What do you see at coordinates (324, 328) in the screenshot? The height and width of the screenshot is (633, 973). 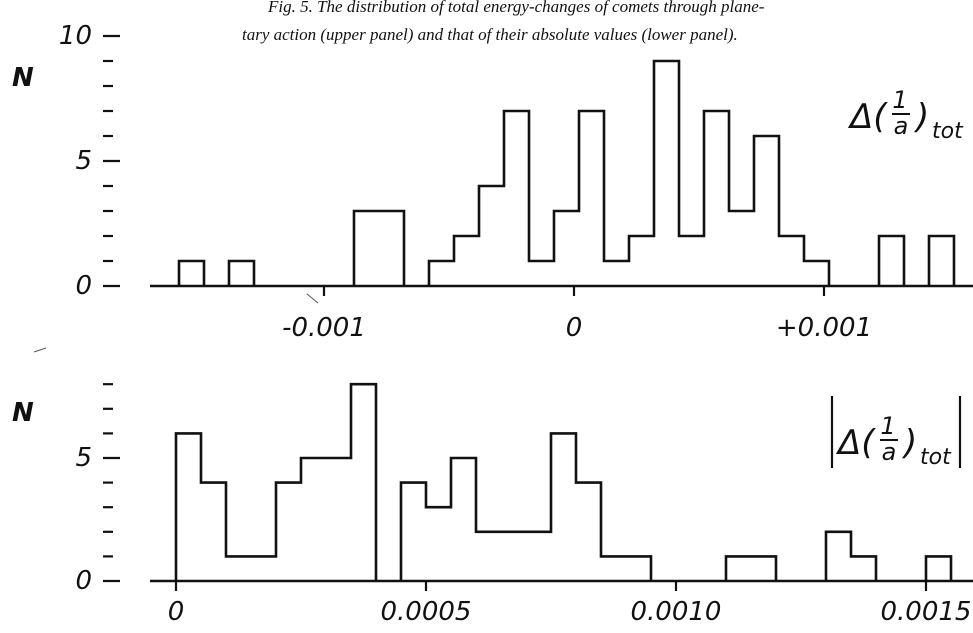 I see `x-tick-label: -0.001` at bounding box center [324, 328].